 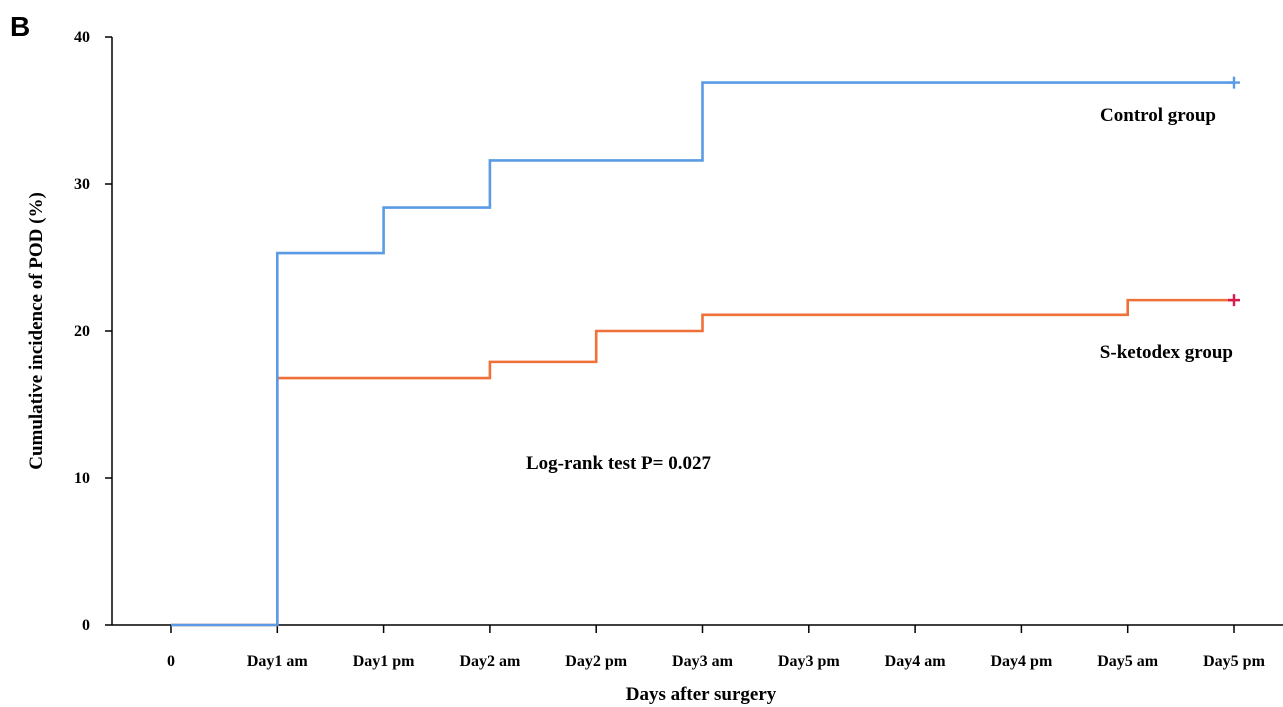 I want to click on x-tick-label: Day3 am, so click(x=703, y=661).